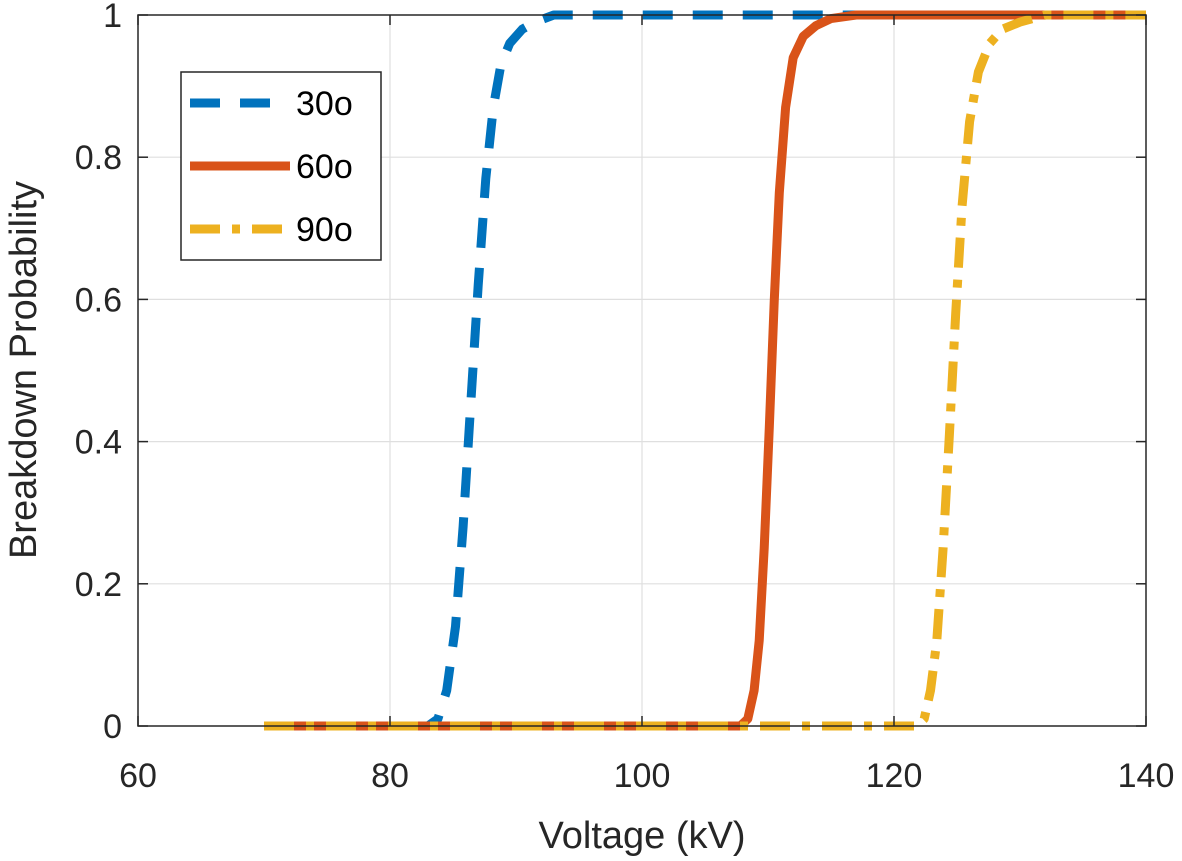 This screenshot has height=861, width=1182. What do you see at coordinates (112, 727) in the screenshot?
I see `y-tick-label: 0` at bounding box center [112, 727].